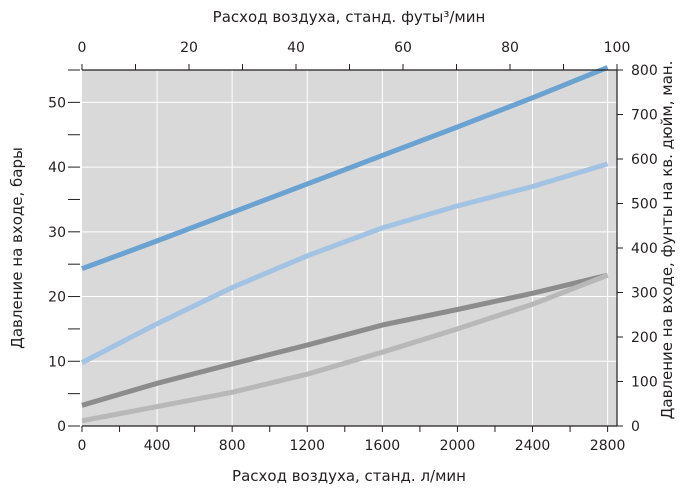  What do you see at coordinates (644, 383) in the screenshot?
I see `y-right-tick-label: 100` at bounding box center [644, 383].